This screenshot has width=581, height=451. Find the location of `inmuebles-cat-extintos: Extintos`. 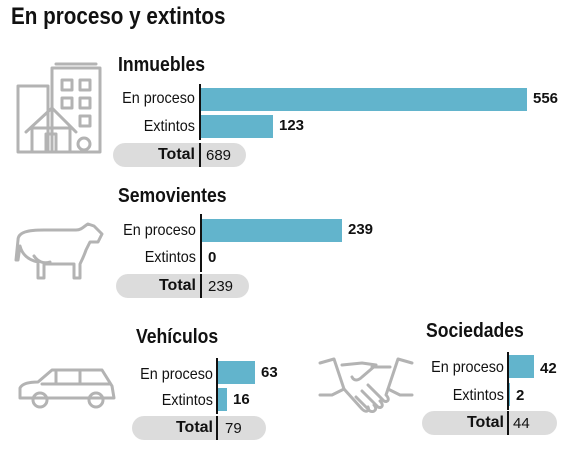

inmuebles-cat-extintos: Extintos is located at coordinates (169, 126).